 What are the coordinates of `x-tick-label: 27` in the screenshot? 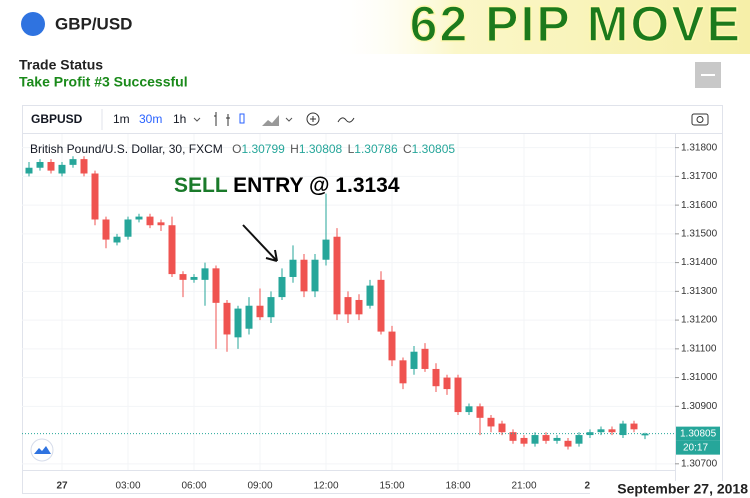 It's located at (62, 486).